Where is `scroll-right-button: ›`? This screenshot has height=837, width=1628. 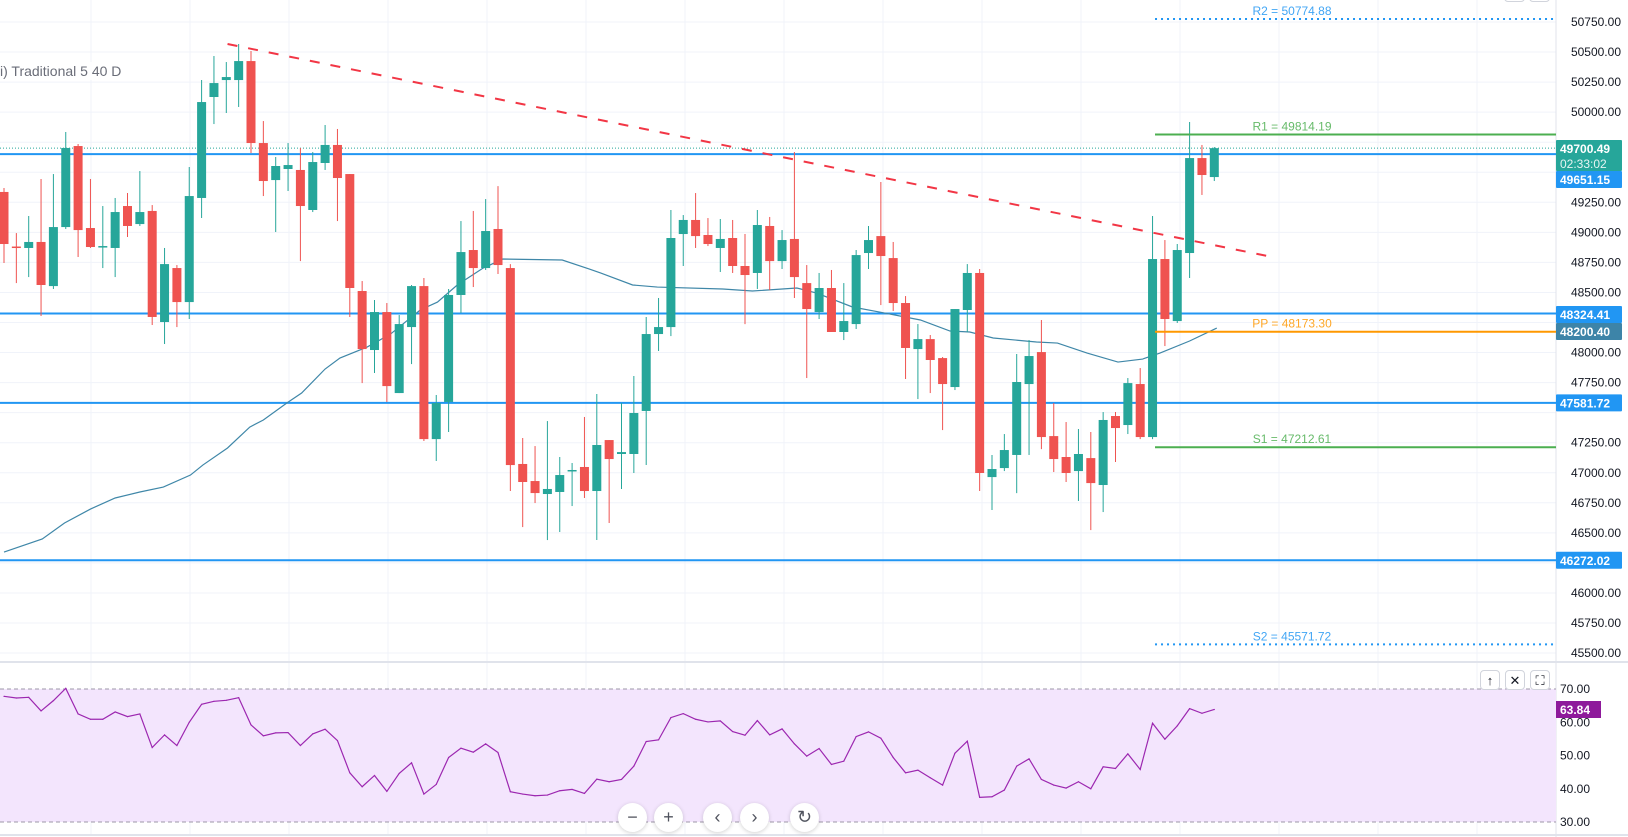 scroll-right-button: › is located at coordinates (754, 817).